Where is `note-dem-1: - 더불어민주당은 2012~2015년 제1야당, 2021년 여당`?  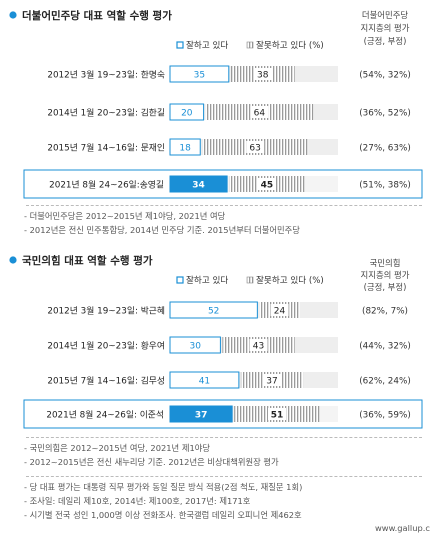 note-dem-1: - 더불어민주당은 2012~2015년 제1야당, 2021년 여당 is located at coordinates (125, 216).